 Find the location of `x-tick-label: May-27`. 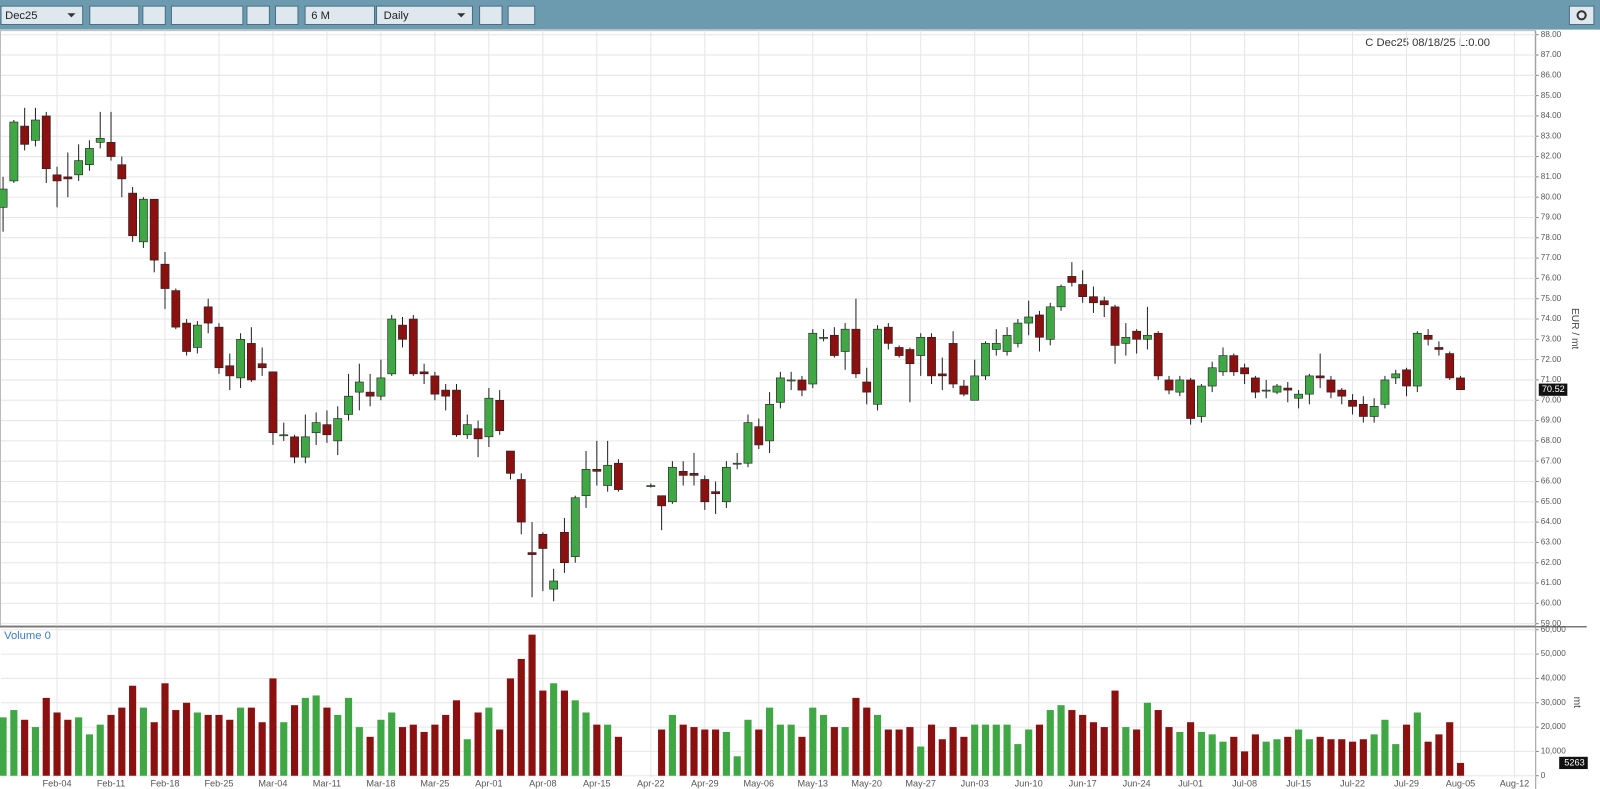

x-tick-label: May-27 is located at coordinates (920, 783).